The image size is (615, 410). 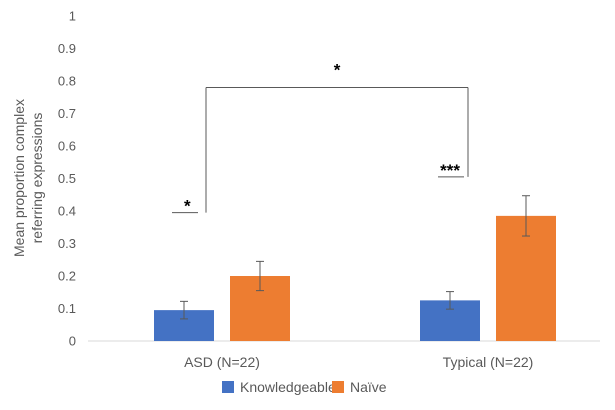 What do you see at coordinates (67, 211) in the screenshot?
I see `y-tick-label: 0.4` at bounding box center [67, 211].